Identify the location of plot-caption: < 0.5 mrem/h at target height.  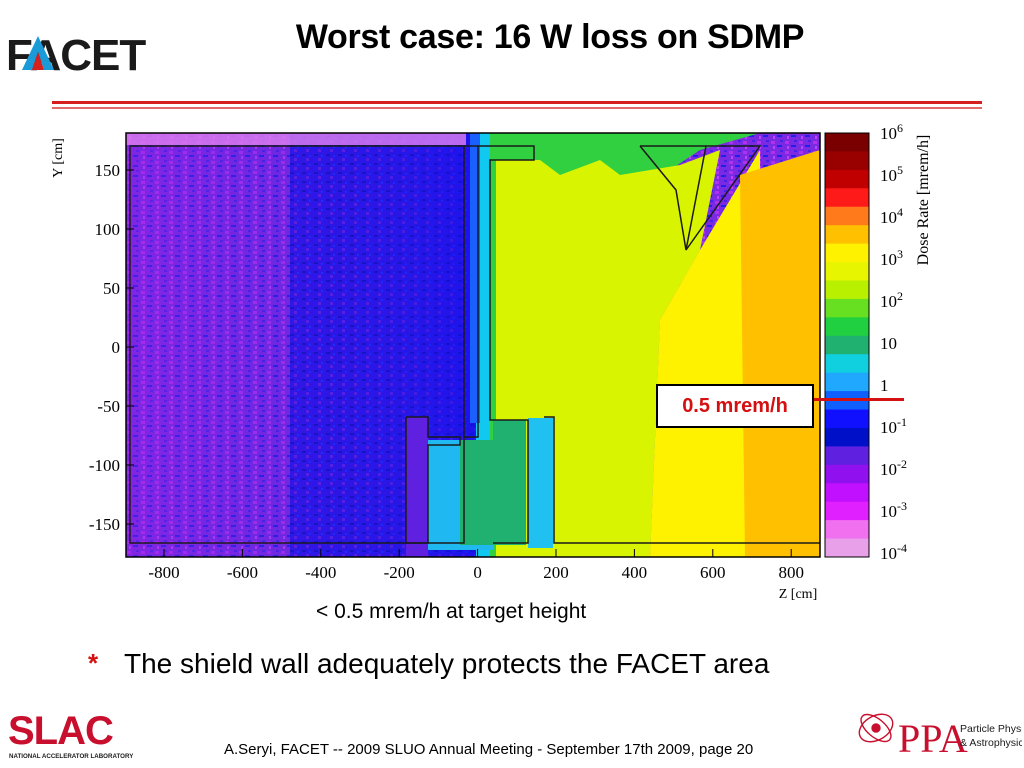
(451, 611).